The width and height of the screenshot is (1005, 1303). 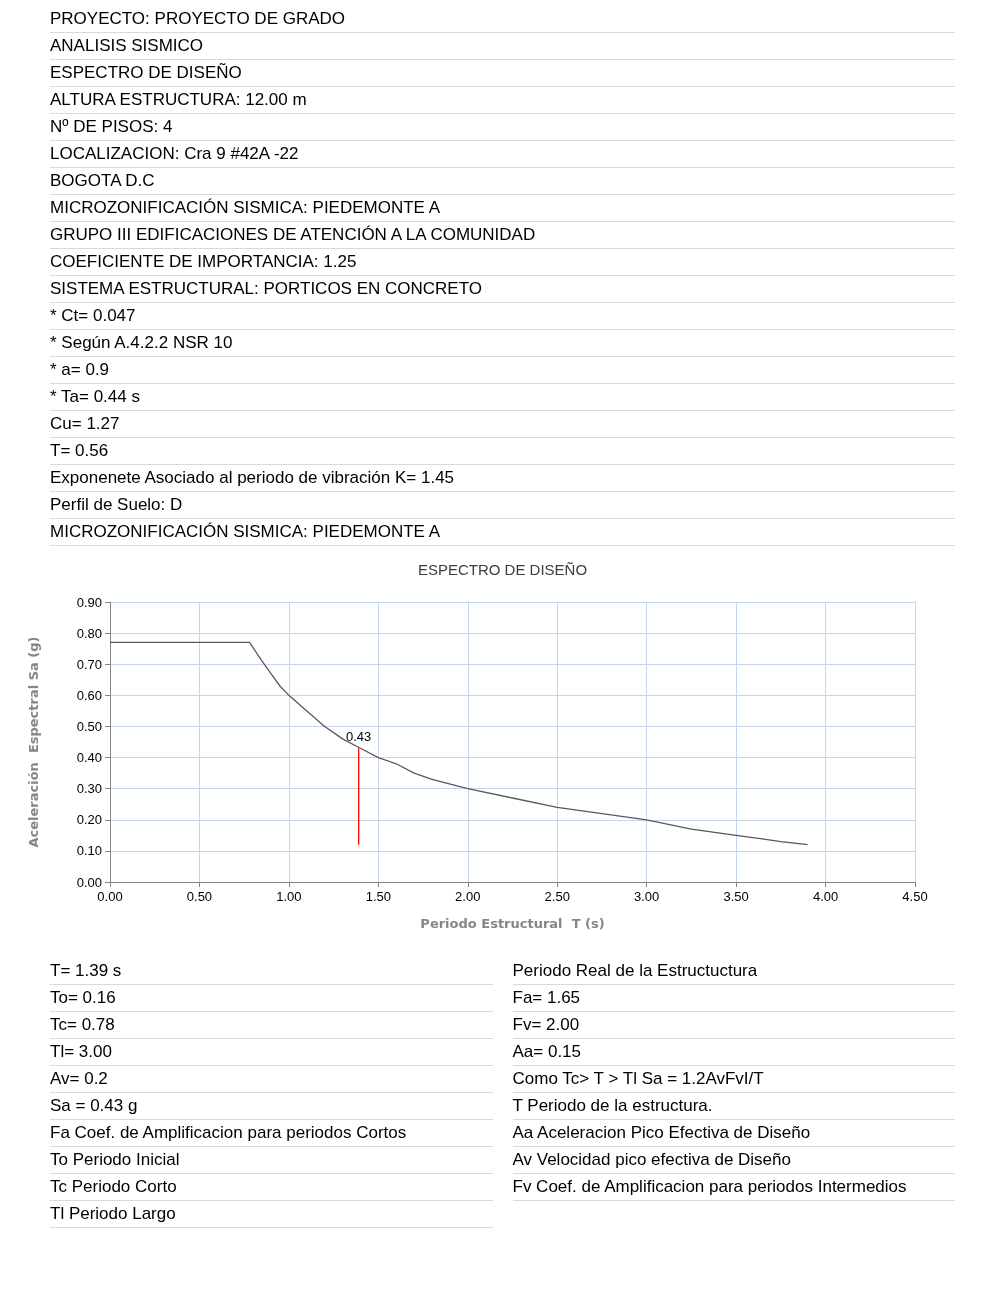 What do you see at coordinates (502, 289) in the screenshot?
I see `text: SISTEMA ESTRUCTURAL: PORTICOS EN CONCRETO` at bounding box center [502, 289].